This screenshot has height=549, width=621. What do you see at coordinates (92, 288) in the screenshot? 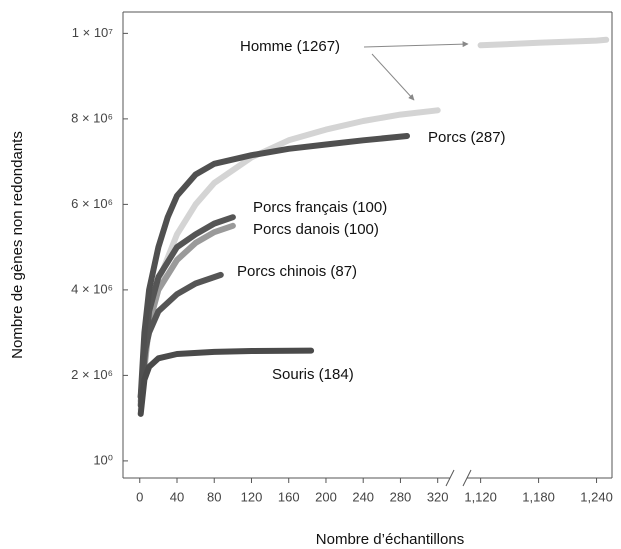
I see `y-tick-label: 4 × 10⁶` at bounding box center [92, 288].